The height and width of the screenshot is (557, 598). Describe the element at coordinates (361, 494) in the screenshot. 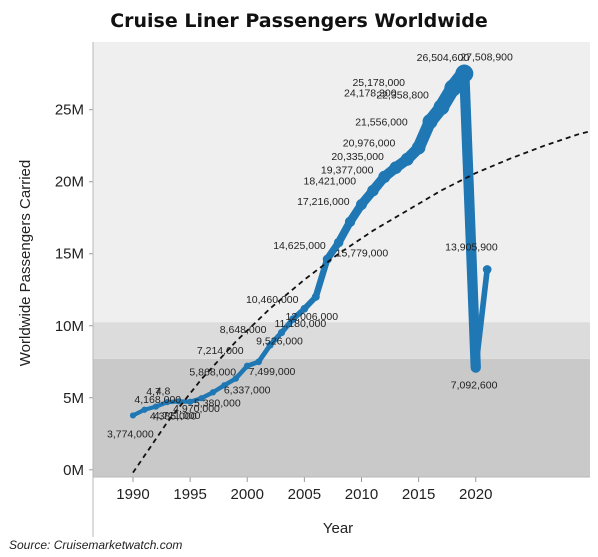

I see `x-tick-label: 2010` at that location.